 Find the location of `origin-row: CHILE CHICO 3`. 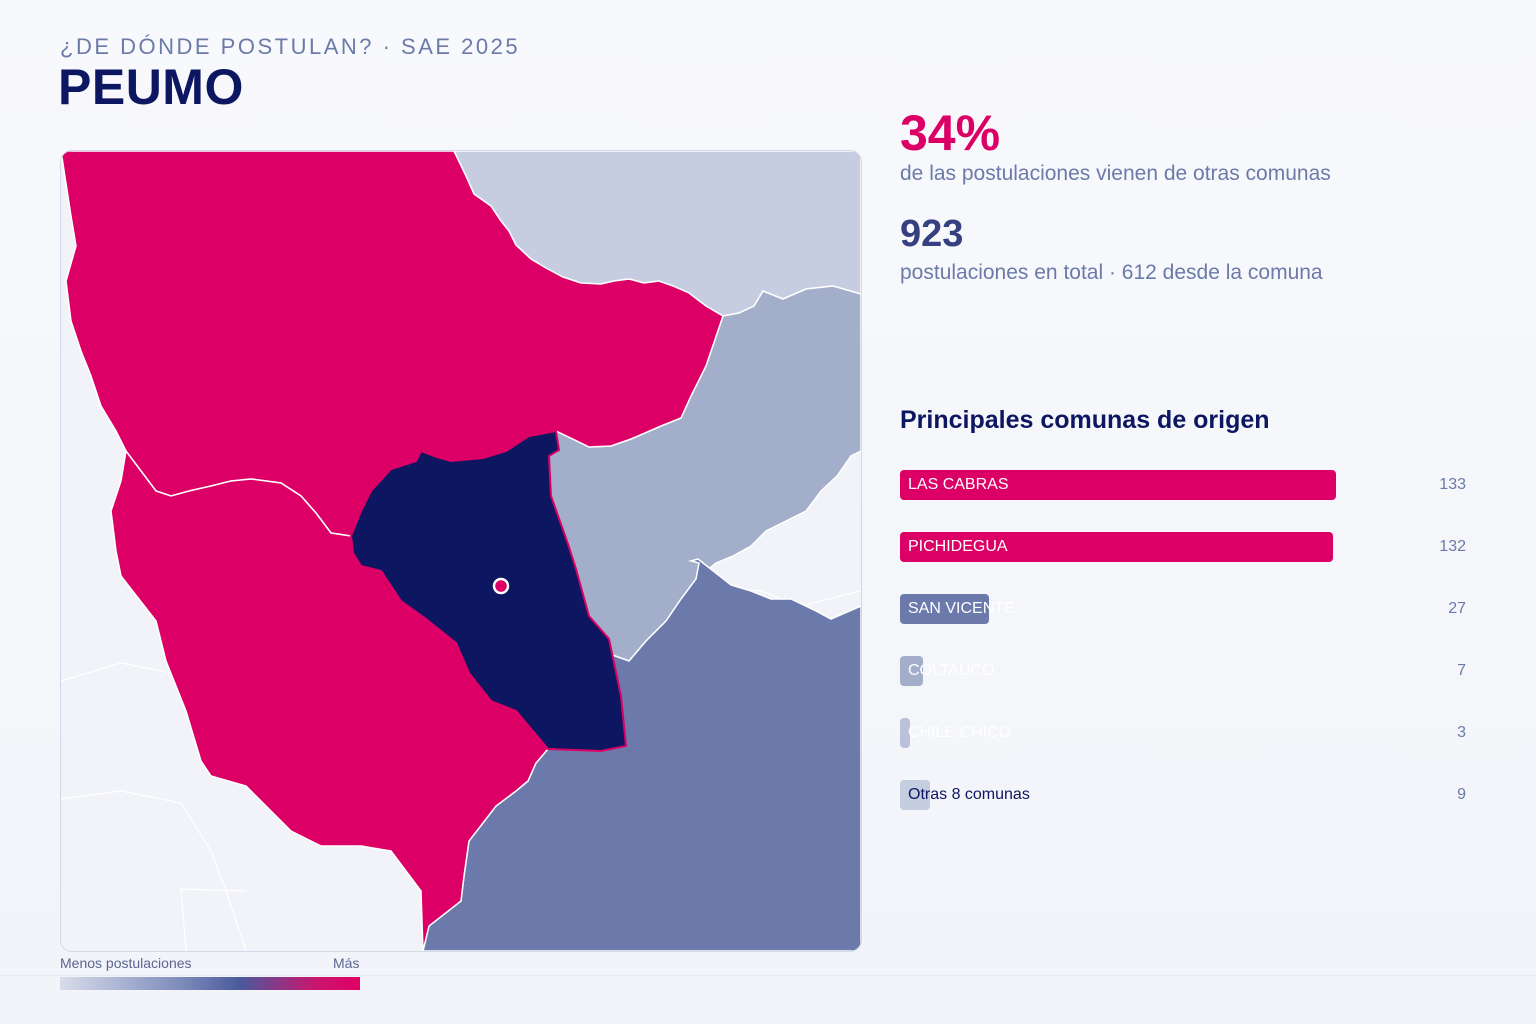

origin-row: CHILE CHICO 3 is located at coordinates (1183, 733).